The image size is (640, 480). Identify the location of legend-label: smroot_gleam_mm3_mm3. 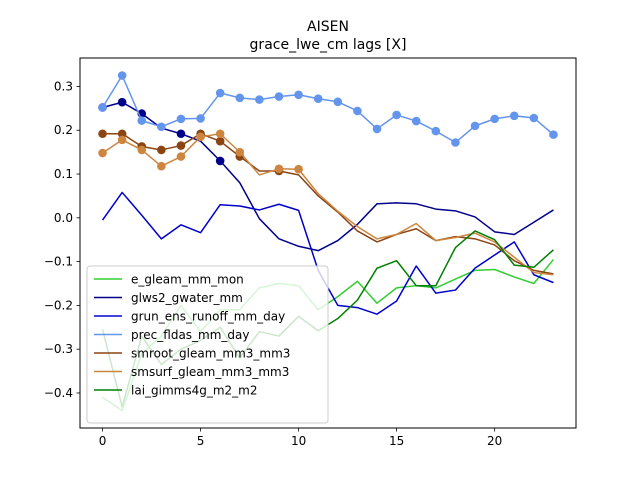
(210, 354).